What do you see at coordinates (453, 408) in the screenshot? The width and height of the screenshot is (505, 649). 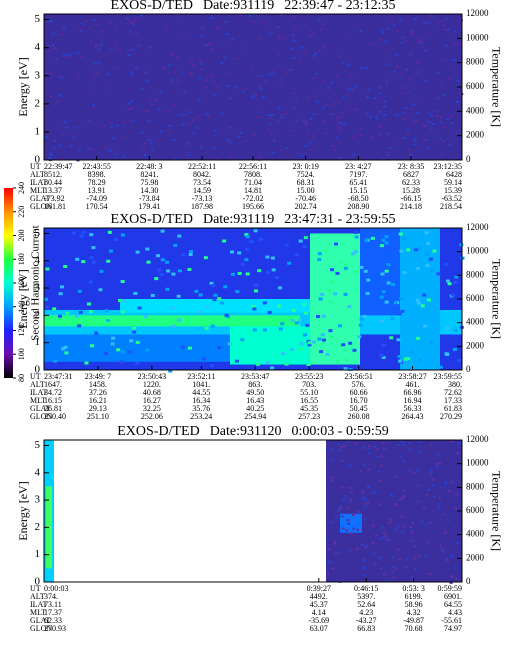 I see `table-cell: 61.83` at bounding box center [453, 408].